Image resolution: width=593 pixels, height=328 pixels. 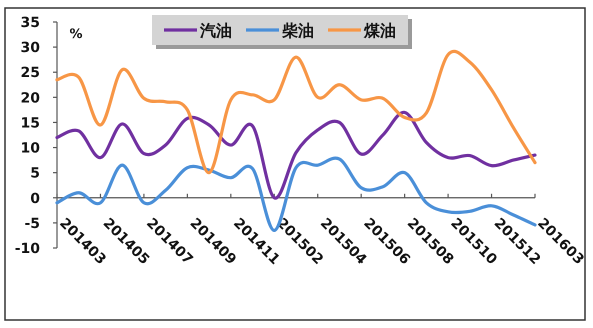 I want to click on legend-label: 汽油, so click(x=215, y=30).